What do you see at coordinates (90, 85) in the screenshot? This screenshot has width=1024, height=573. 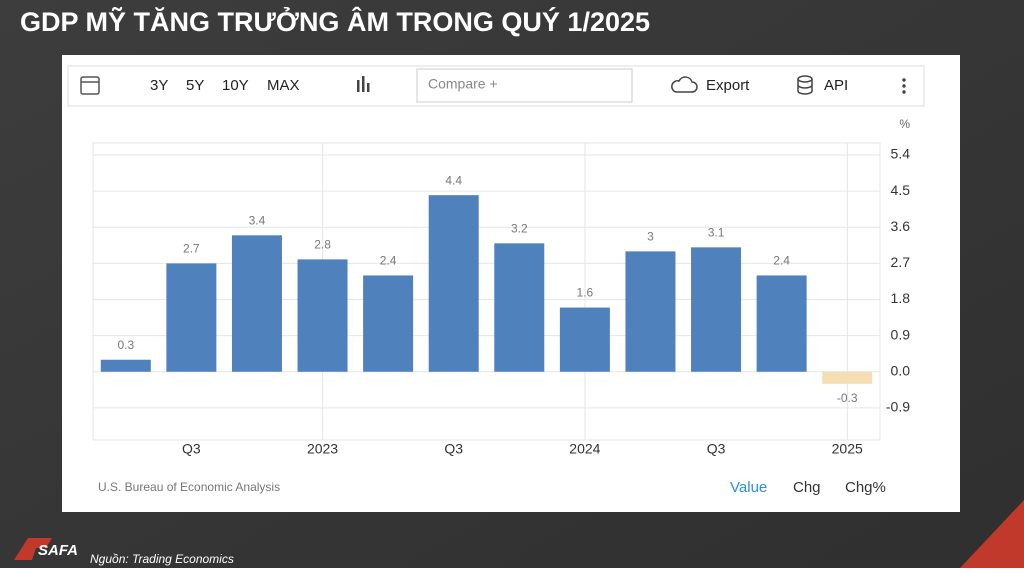 I see `calendar-icon` at bounding box center [90, 85].